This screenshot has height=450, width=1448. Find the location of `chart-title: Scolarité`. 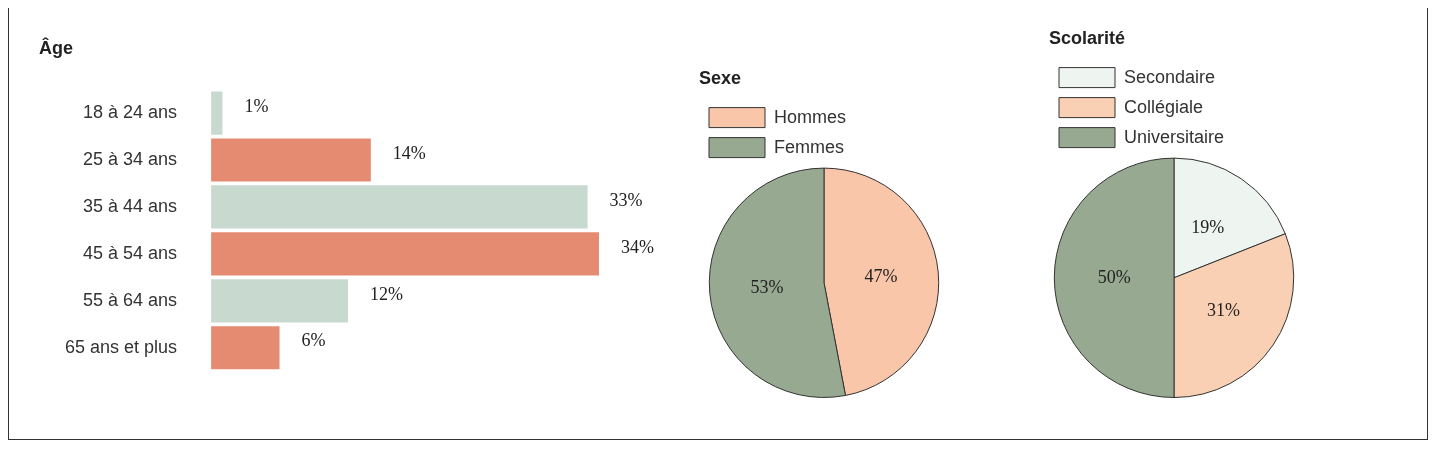

chart-title: Scolarité is located at coordinates (1087, 37).